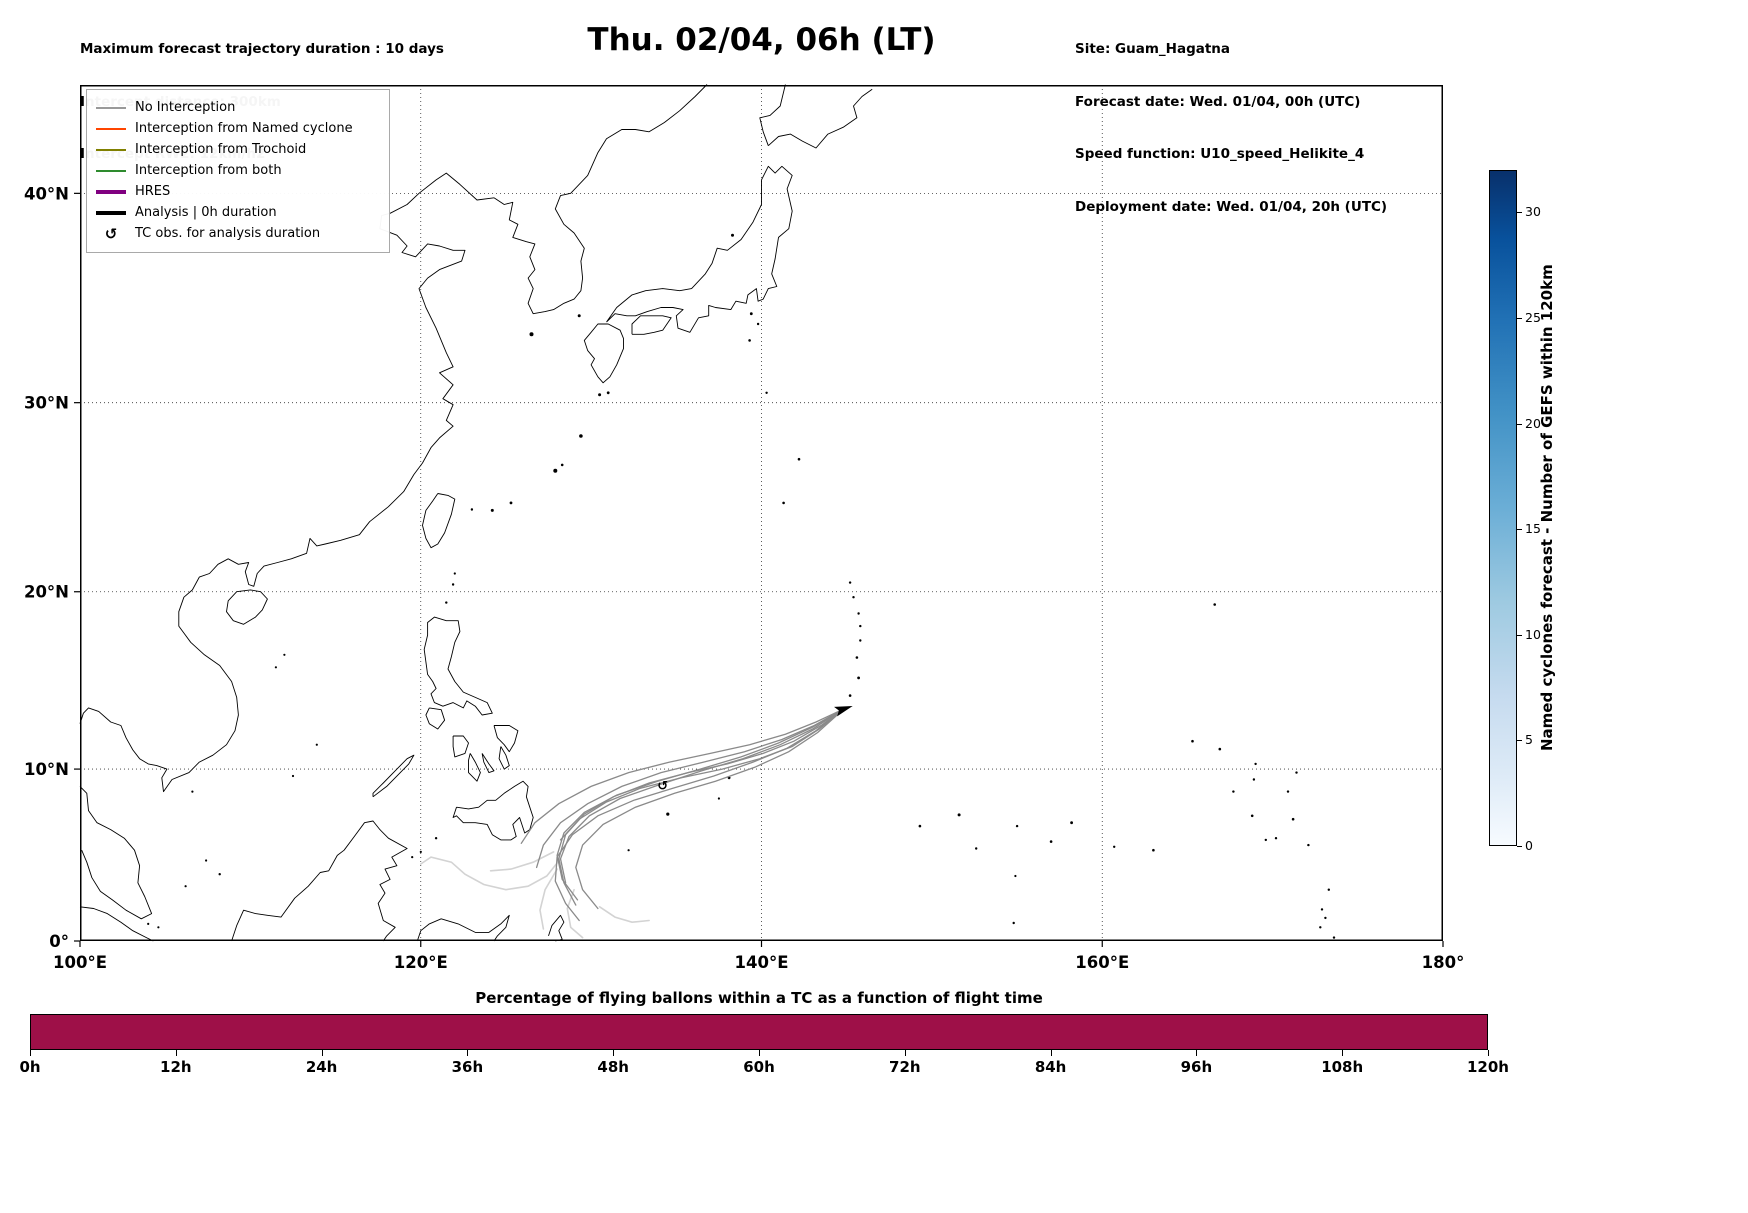  What do you see at coordinates (1050, 1067) in the screenshot?
I see `flight-strip-tick-label: 84h` at bounding box center [1050, 1067].